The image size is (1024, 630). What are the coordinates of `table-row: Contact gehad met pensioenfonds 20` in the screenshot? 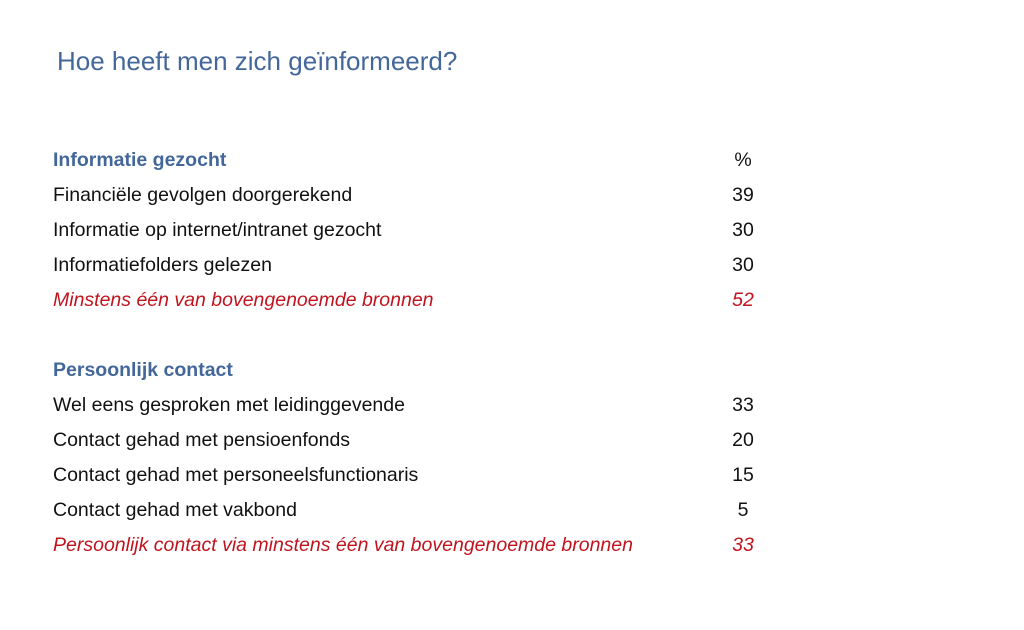 It's located at (413, 440).